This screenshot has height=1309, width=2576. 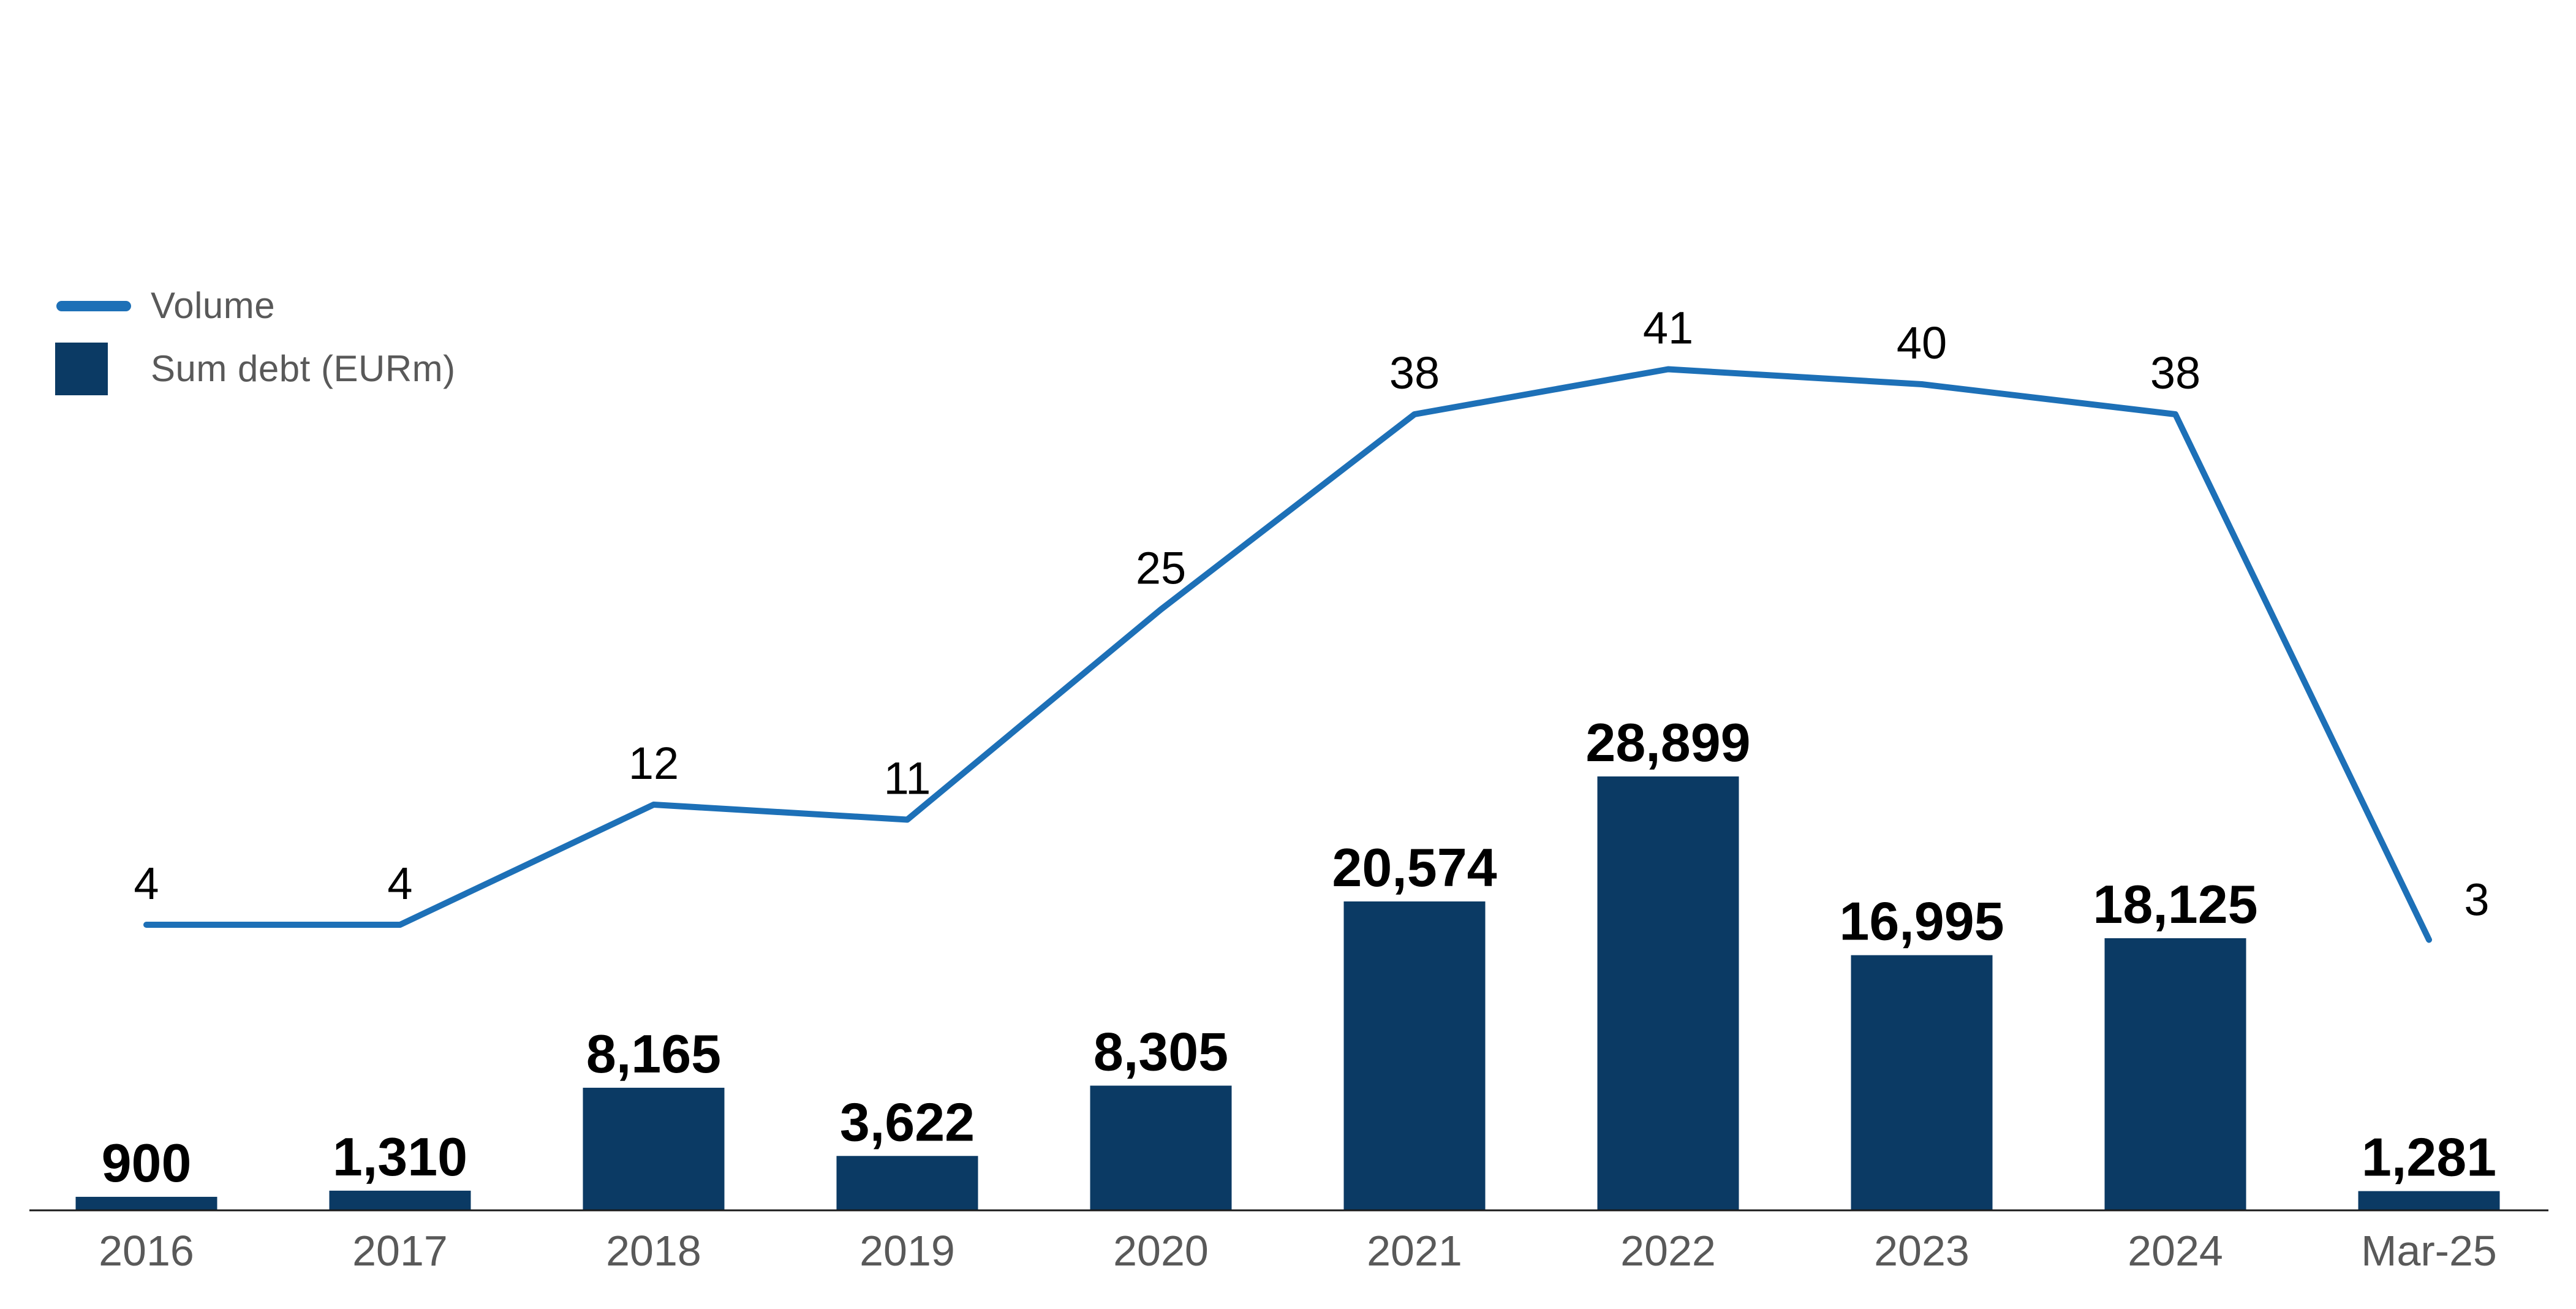 I want to click on x-axis-label-2022: 2022, so click(x=1668, y=1251).